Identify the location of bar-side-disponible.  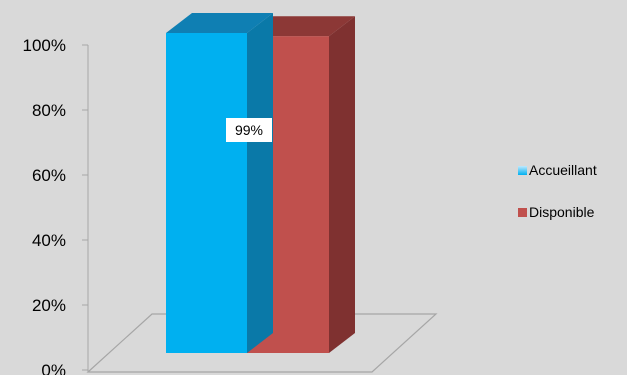
(342, 184).